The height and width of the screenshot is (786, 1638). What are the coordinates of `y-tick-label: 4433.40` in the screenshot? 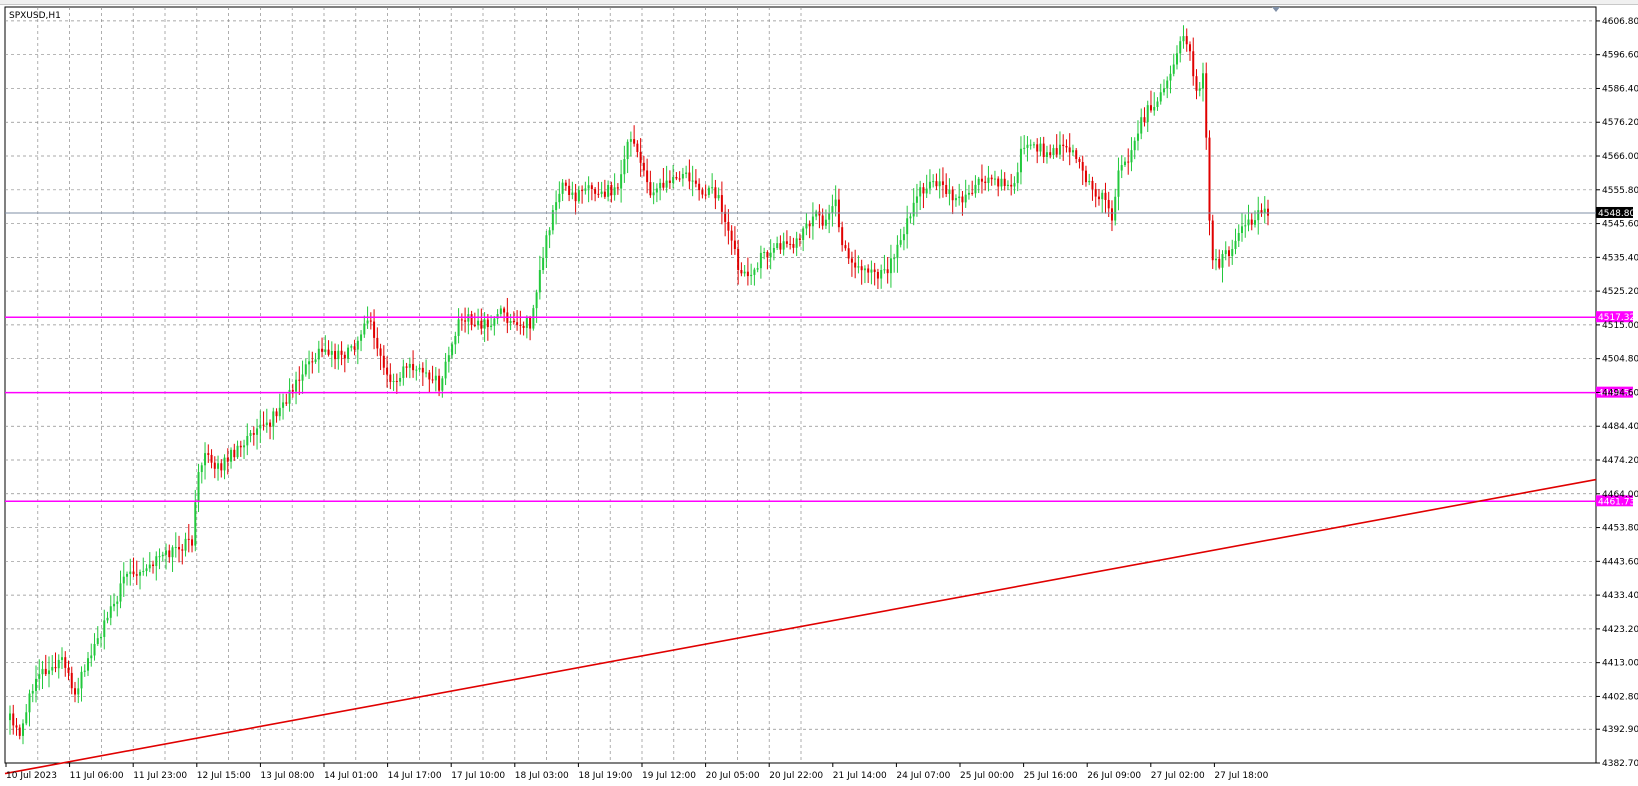 It's located at (1620, 596).